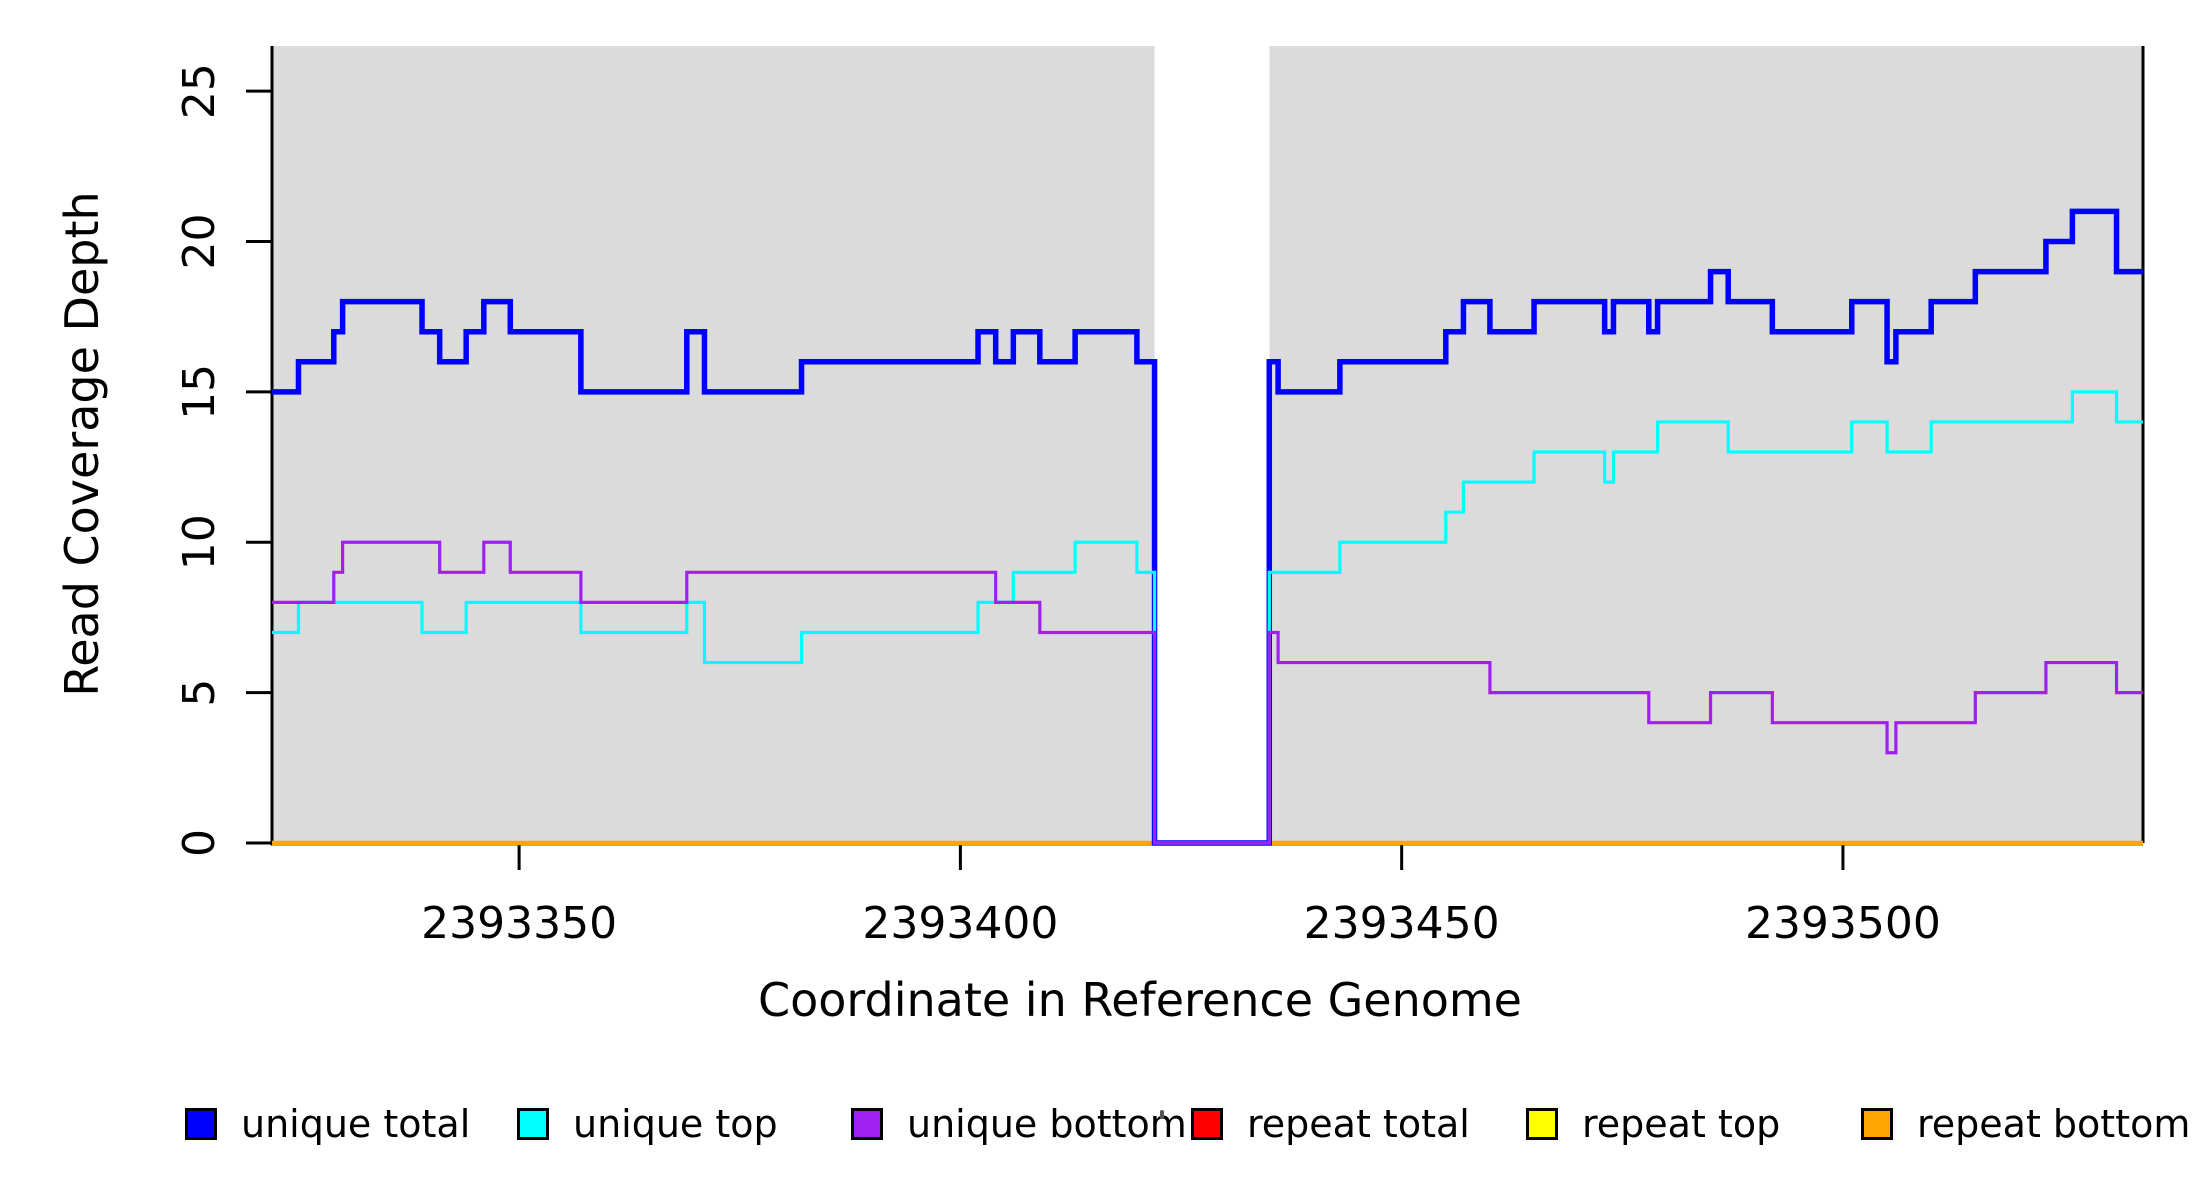 This screenshot has height=1200, width=2200. Describe the element at coordinates (199, 392) in the screenshot. I see `y-tick-label: 15` at that location.